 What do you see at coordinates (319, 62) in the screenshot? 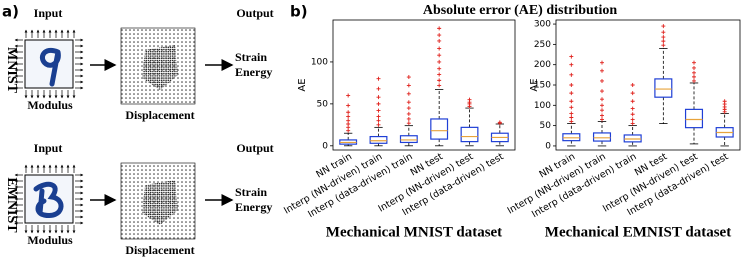
I see `y-tick-label: 100` at bounding box center [319, 62].